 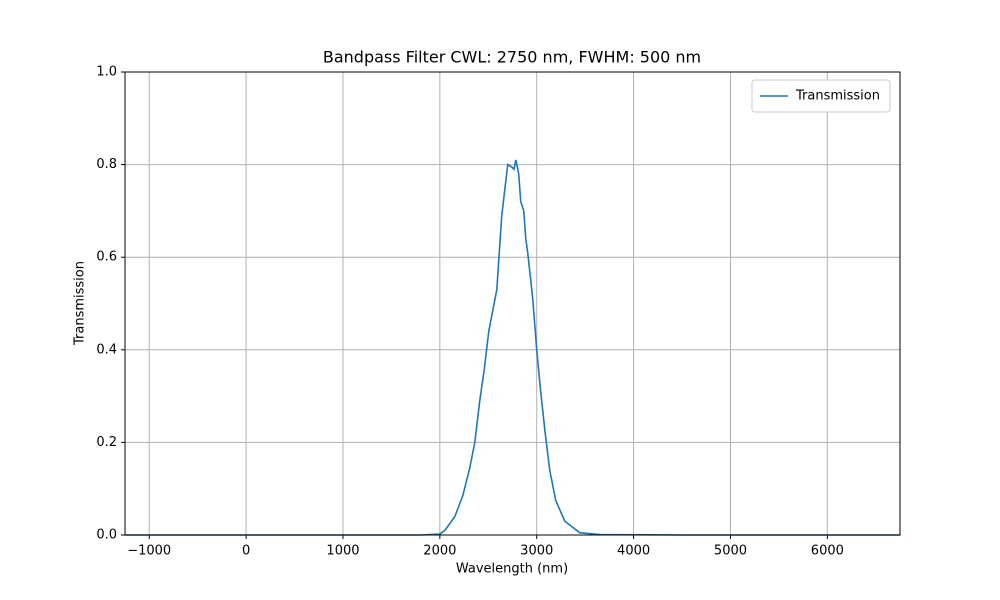 I want to click on x-tick-label: 1000, so click(x=342, y=551).